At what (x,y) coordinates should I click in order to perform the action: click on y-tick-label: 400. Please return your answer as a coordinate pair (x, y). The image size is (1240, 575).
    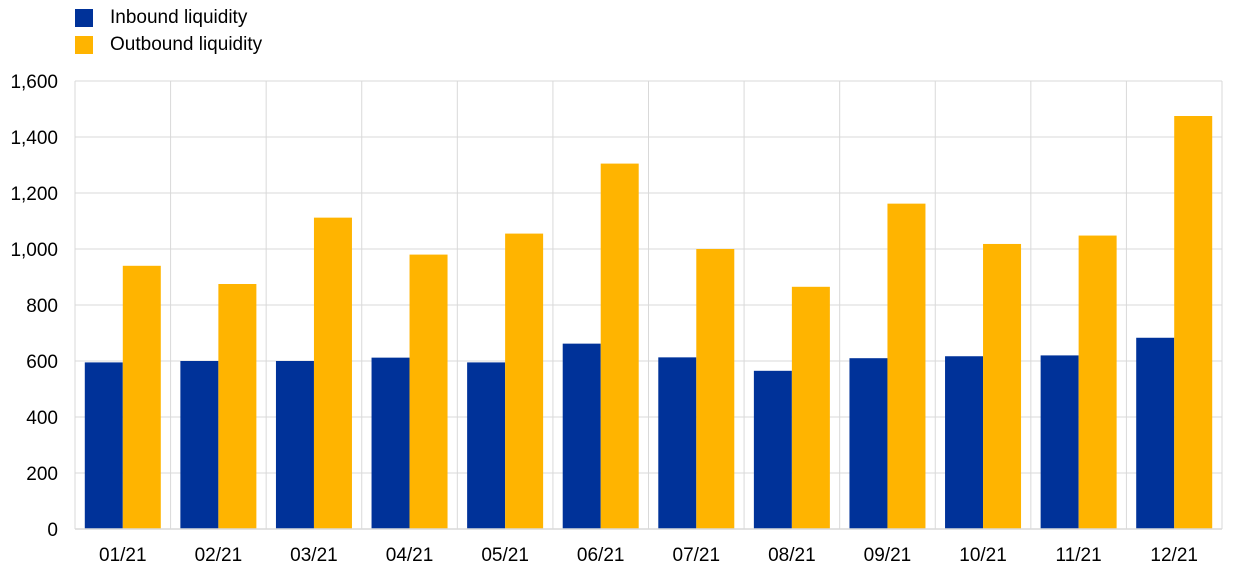
    Looking at the image, I should click on (42, 418).